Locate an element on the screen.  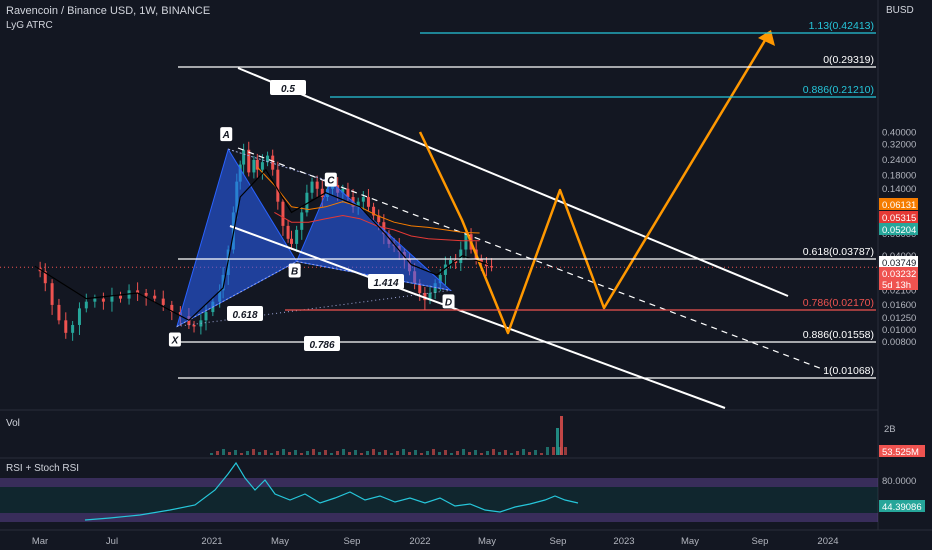
pattern-ratio-label: 0.786 is located at coordinates (321, 345).